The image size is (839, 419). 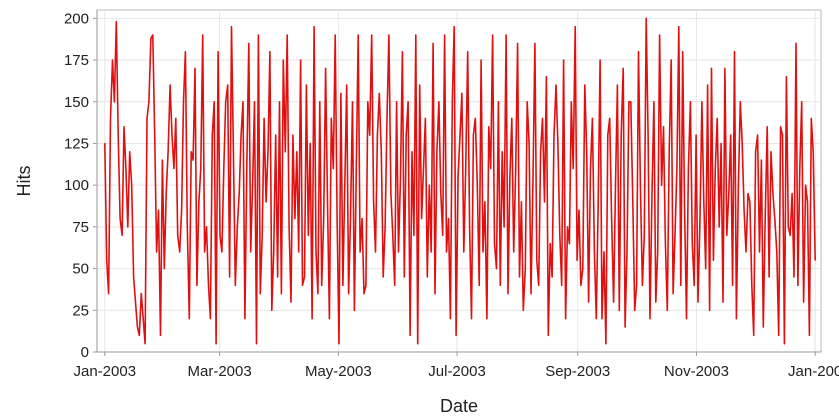 I want to click on y-tick-label: 0, so click(x=85, y=352).